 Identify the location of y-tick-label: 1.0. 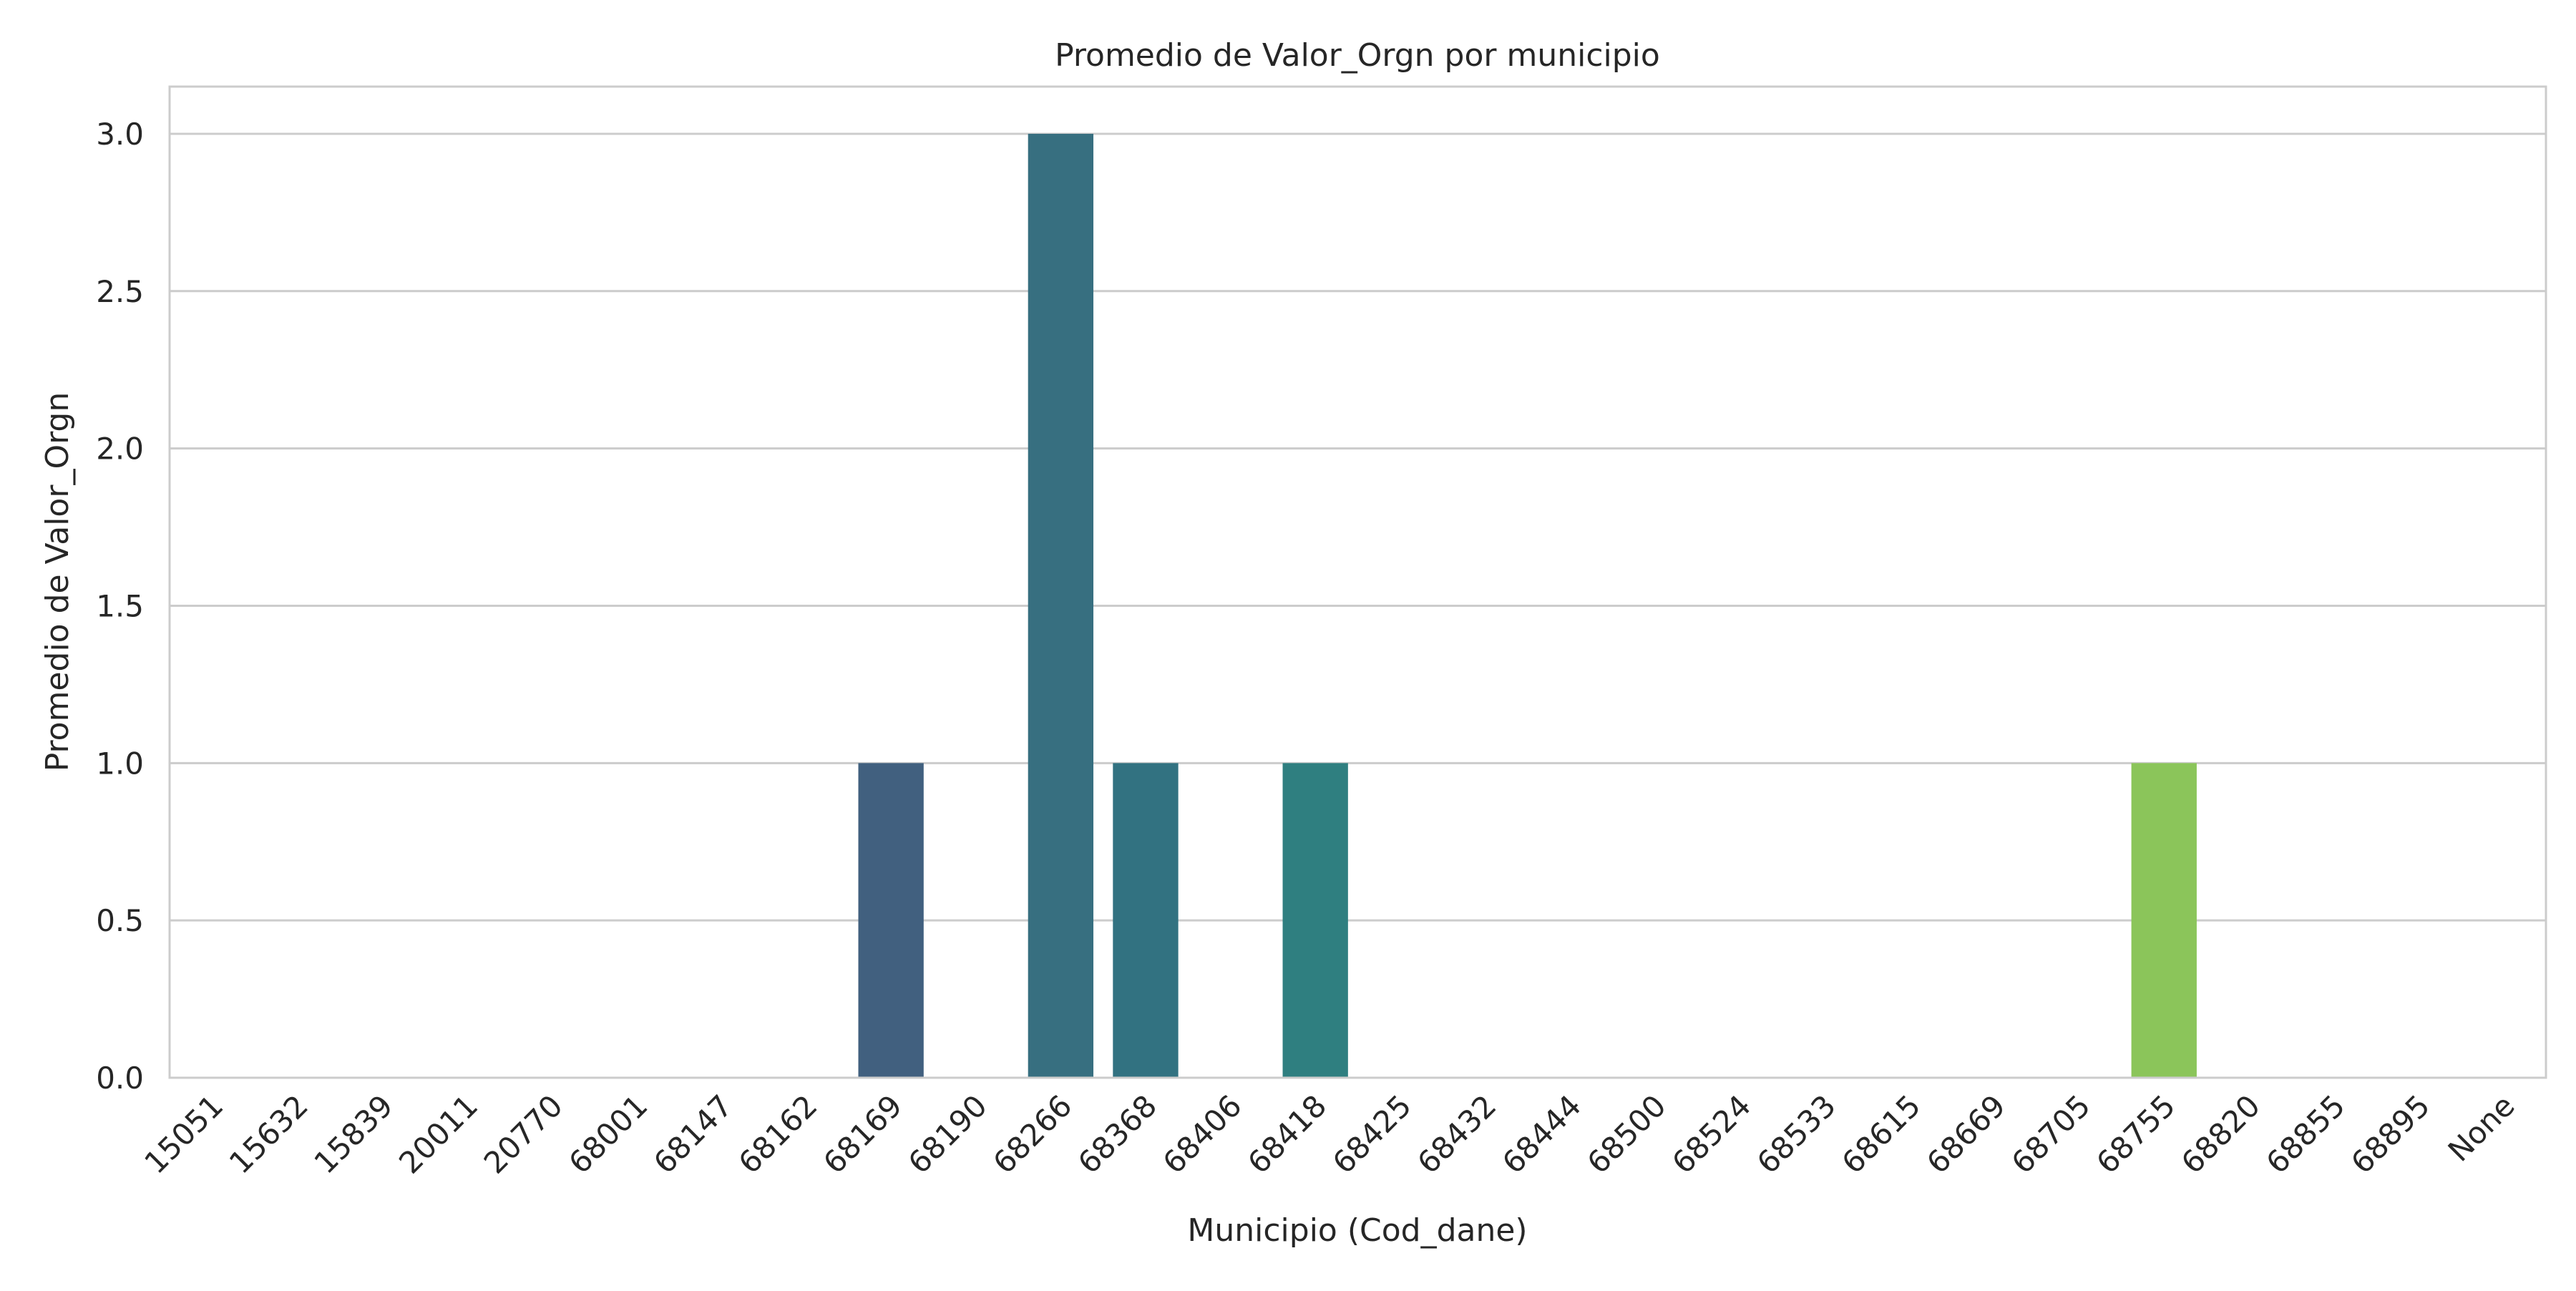
(120, 763).